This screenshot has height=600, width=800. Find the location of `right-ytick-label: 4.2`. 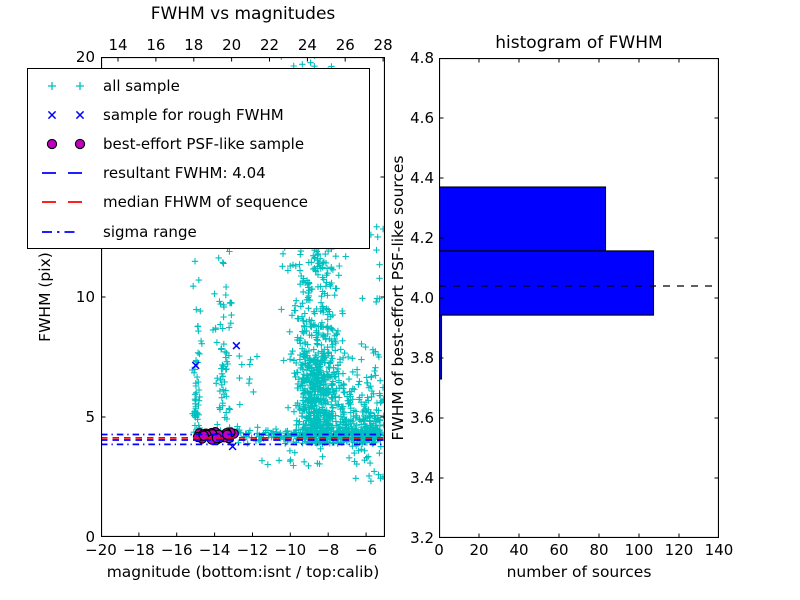

right-ytick-label: 4.2 is located at coordinates (422, 237).